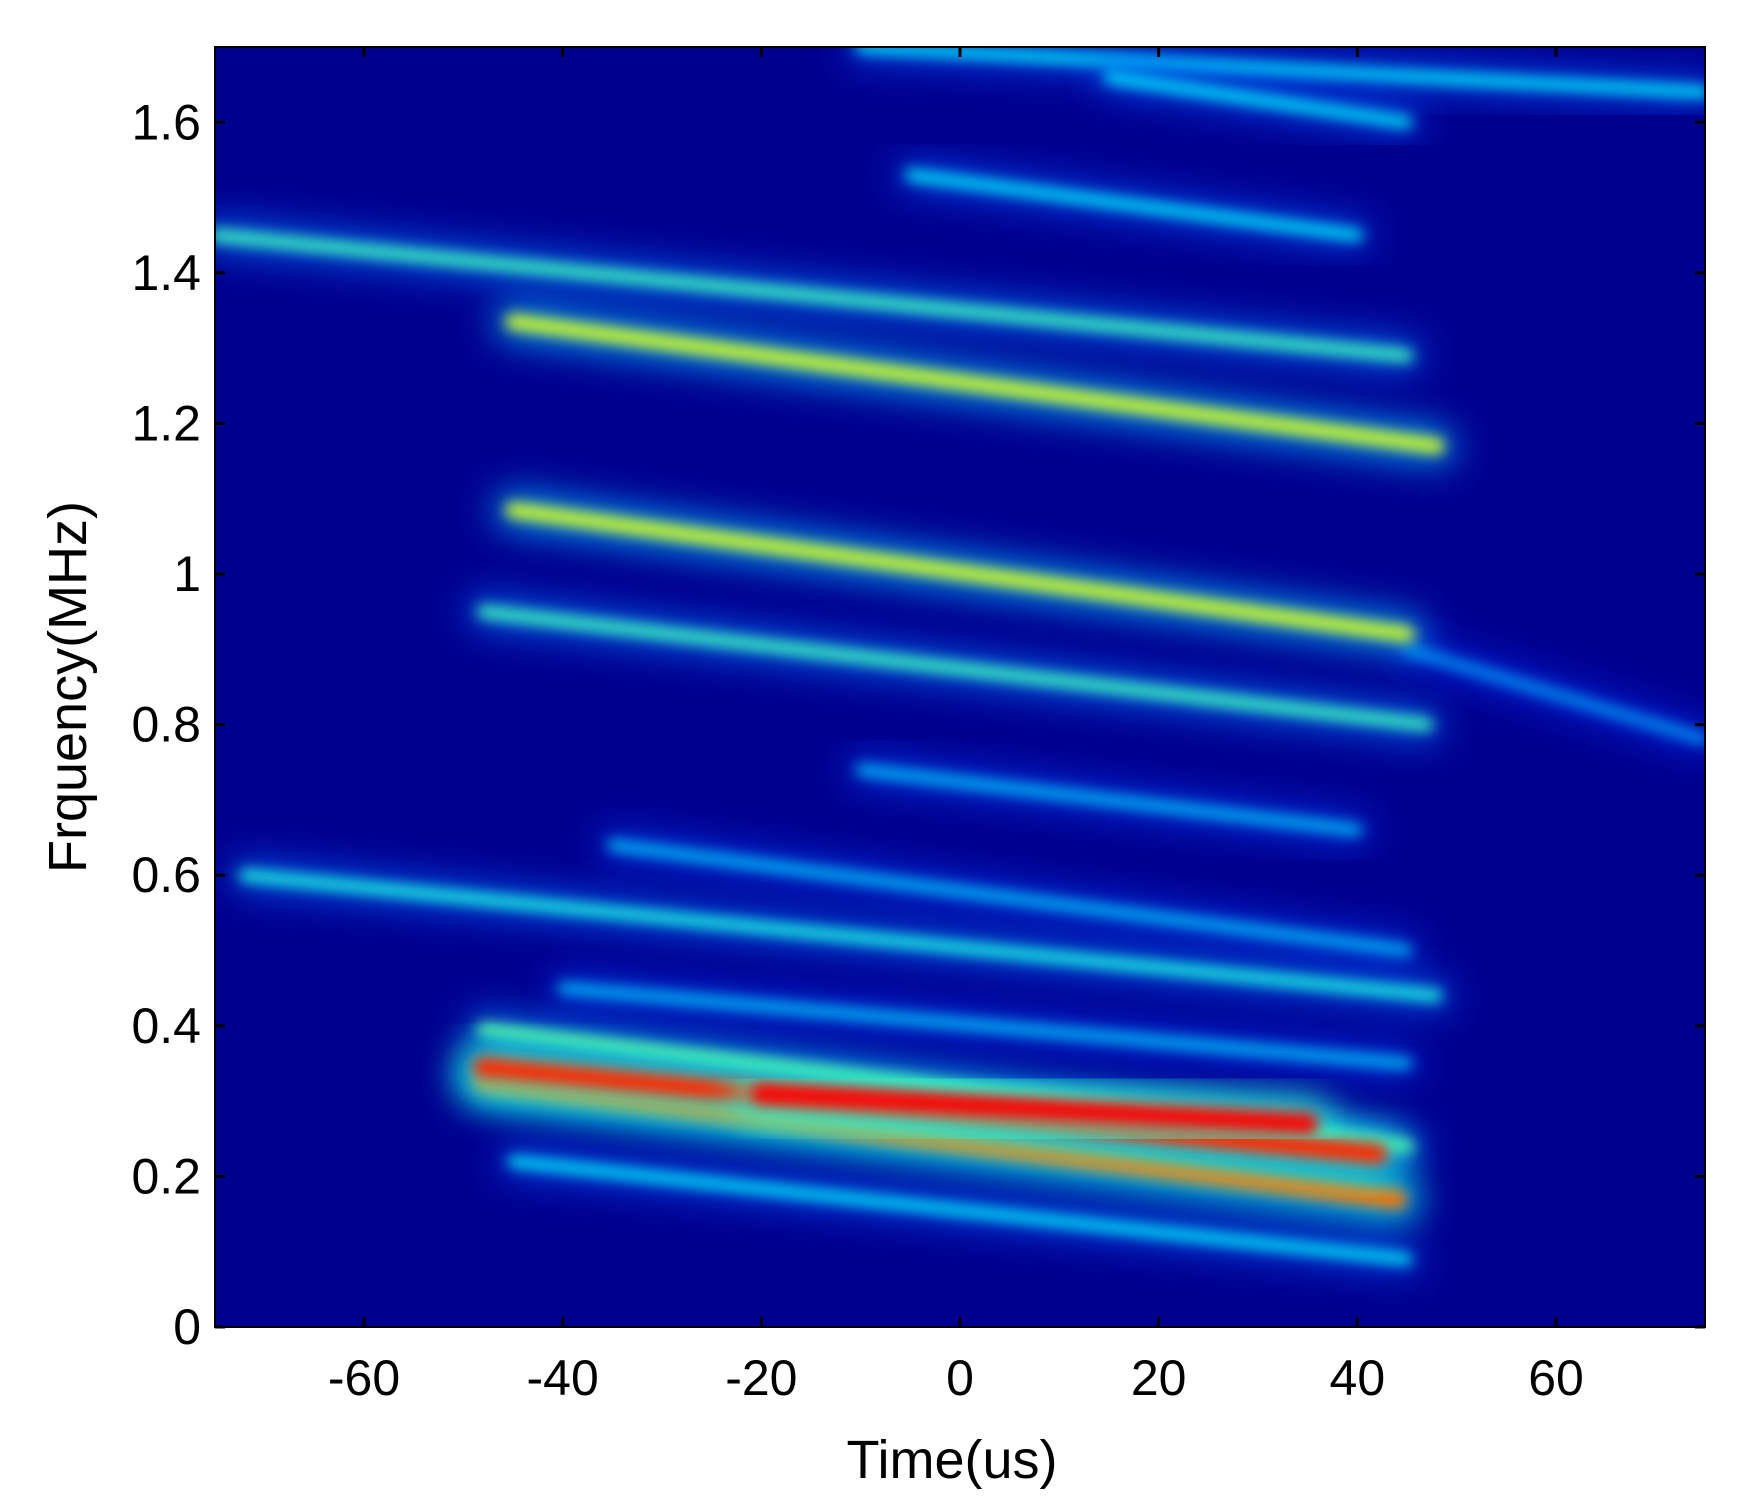 The height and width of the screenshot is (1502, 1737). What do you see at coordinates (563, 1378) in the screenshot?
I see `x-tick-label: -40` at bounding box center [563, 1378].